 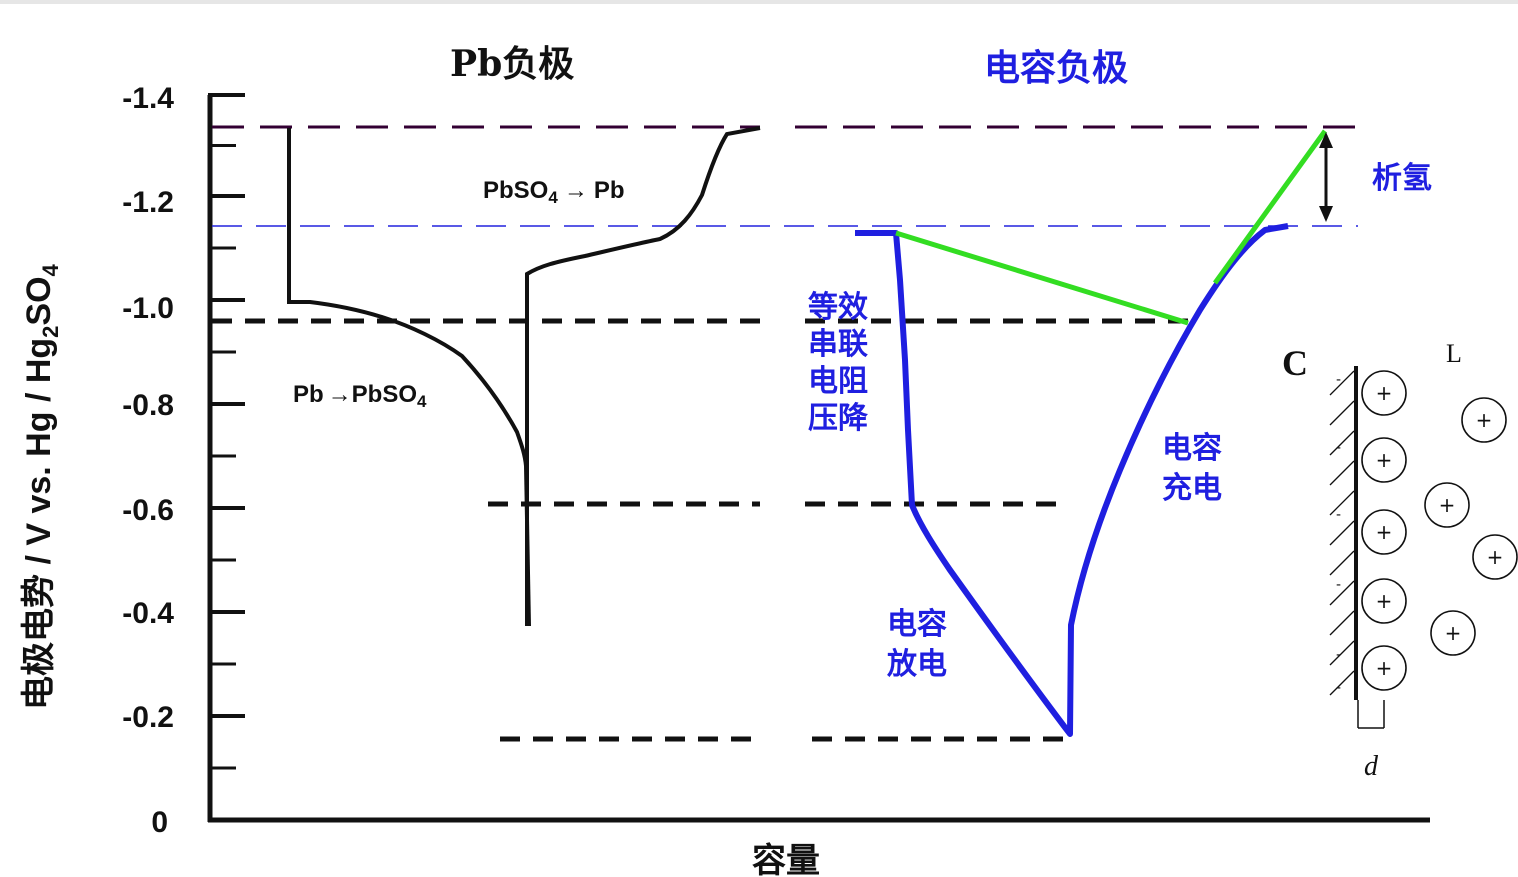 What do you see at coordinates (838, 381) in the screenshot?
I see `esr-label-line: 电阻` at bounding box center [838, 381].